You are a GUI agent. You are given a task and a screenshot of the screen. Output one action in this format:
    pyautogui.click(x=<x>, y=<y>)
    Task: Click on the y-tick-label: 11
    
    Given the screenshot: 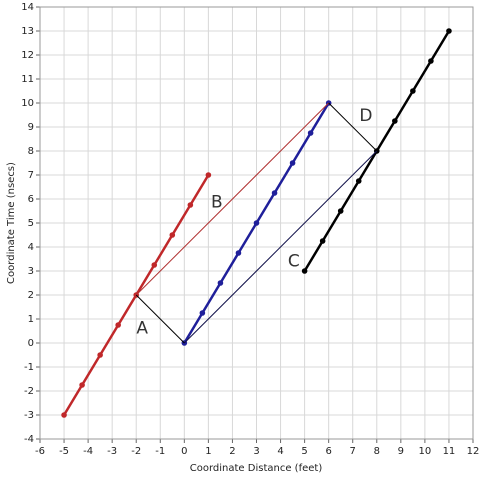 What is the action you would take?
    pyautogui.click(x=27, y=79)
    